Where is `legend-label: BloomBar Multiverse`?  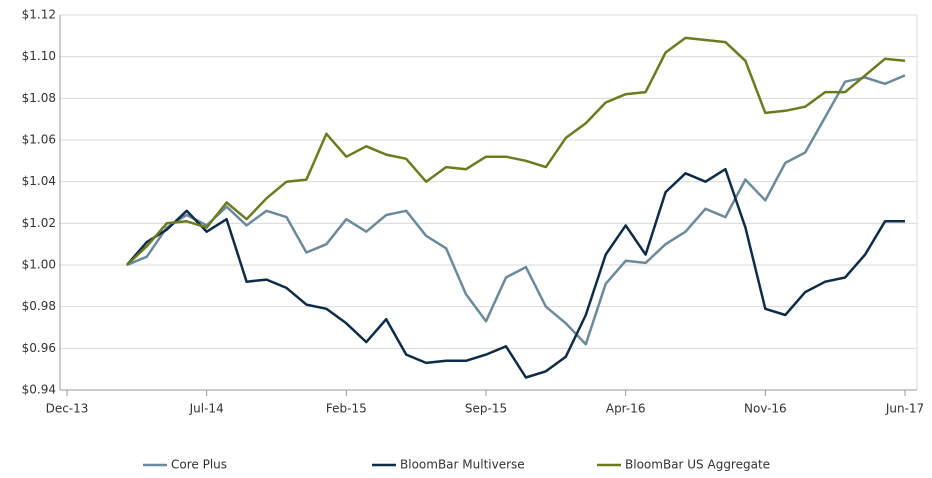
legend-label: BloomBar Multiverse is located at coordinates (462, 465).